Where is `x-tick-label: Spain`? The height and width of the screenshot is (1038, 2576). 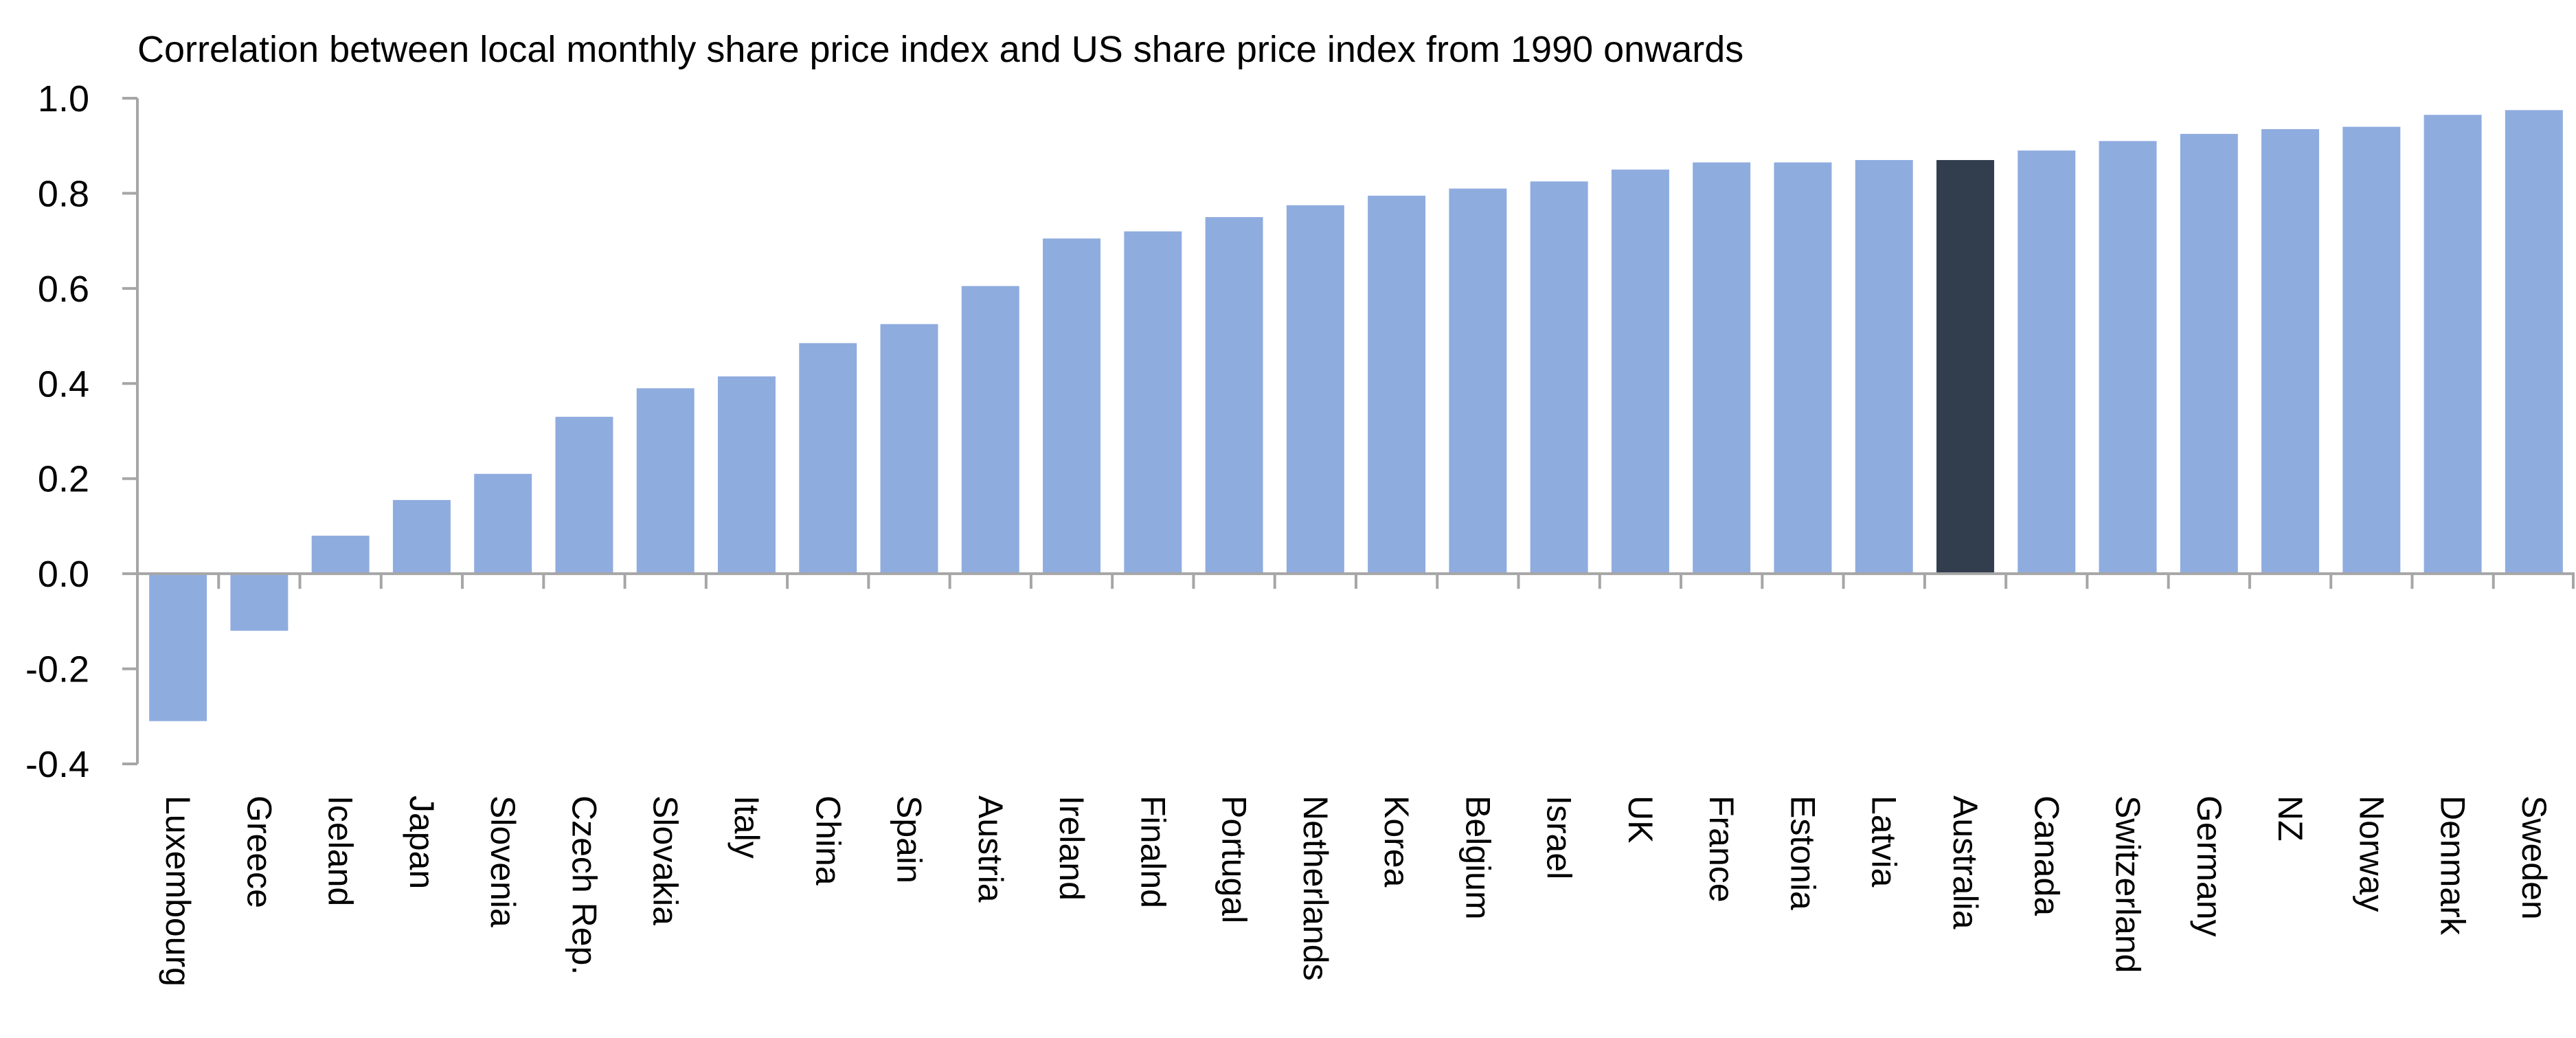 x-tick-label: Spain is located at coordinates (909, 839).